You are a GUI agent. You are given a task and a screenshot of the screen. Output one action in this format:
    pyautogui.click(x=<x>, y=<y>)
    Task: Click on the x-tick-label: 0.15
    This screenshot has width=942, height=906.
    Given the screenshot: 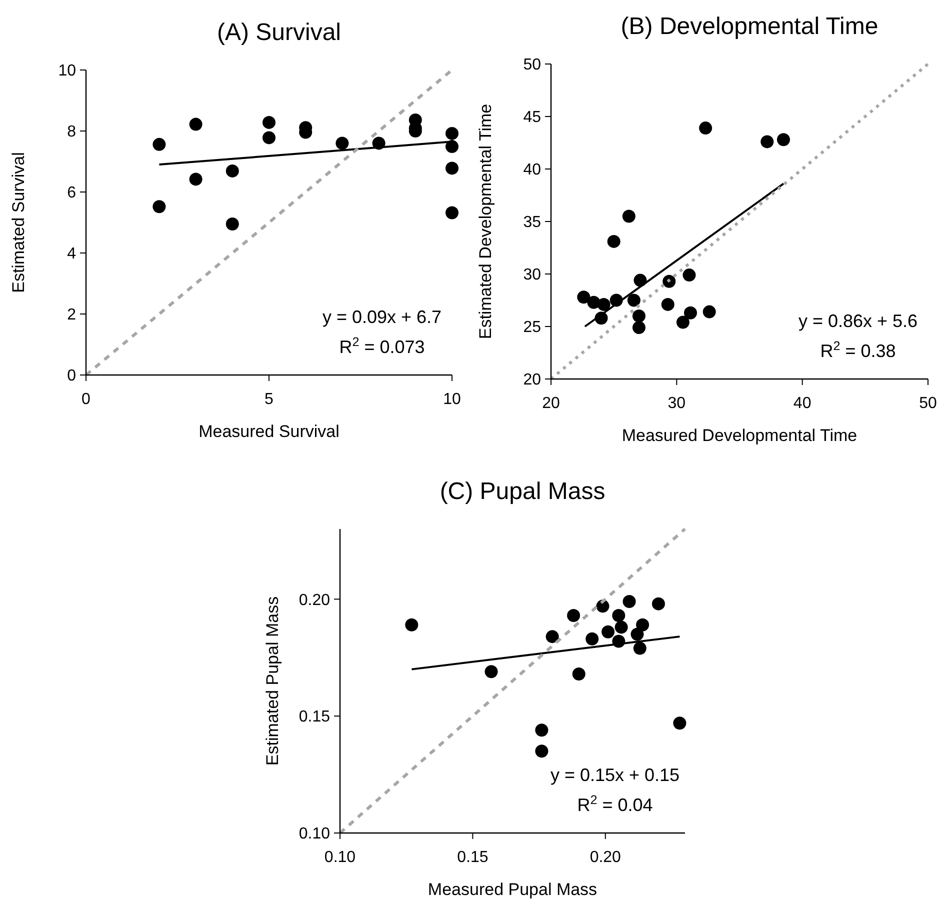 What is the action you would take?
    pyautogui.click(x=472, y=857)
    